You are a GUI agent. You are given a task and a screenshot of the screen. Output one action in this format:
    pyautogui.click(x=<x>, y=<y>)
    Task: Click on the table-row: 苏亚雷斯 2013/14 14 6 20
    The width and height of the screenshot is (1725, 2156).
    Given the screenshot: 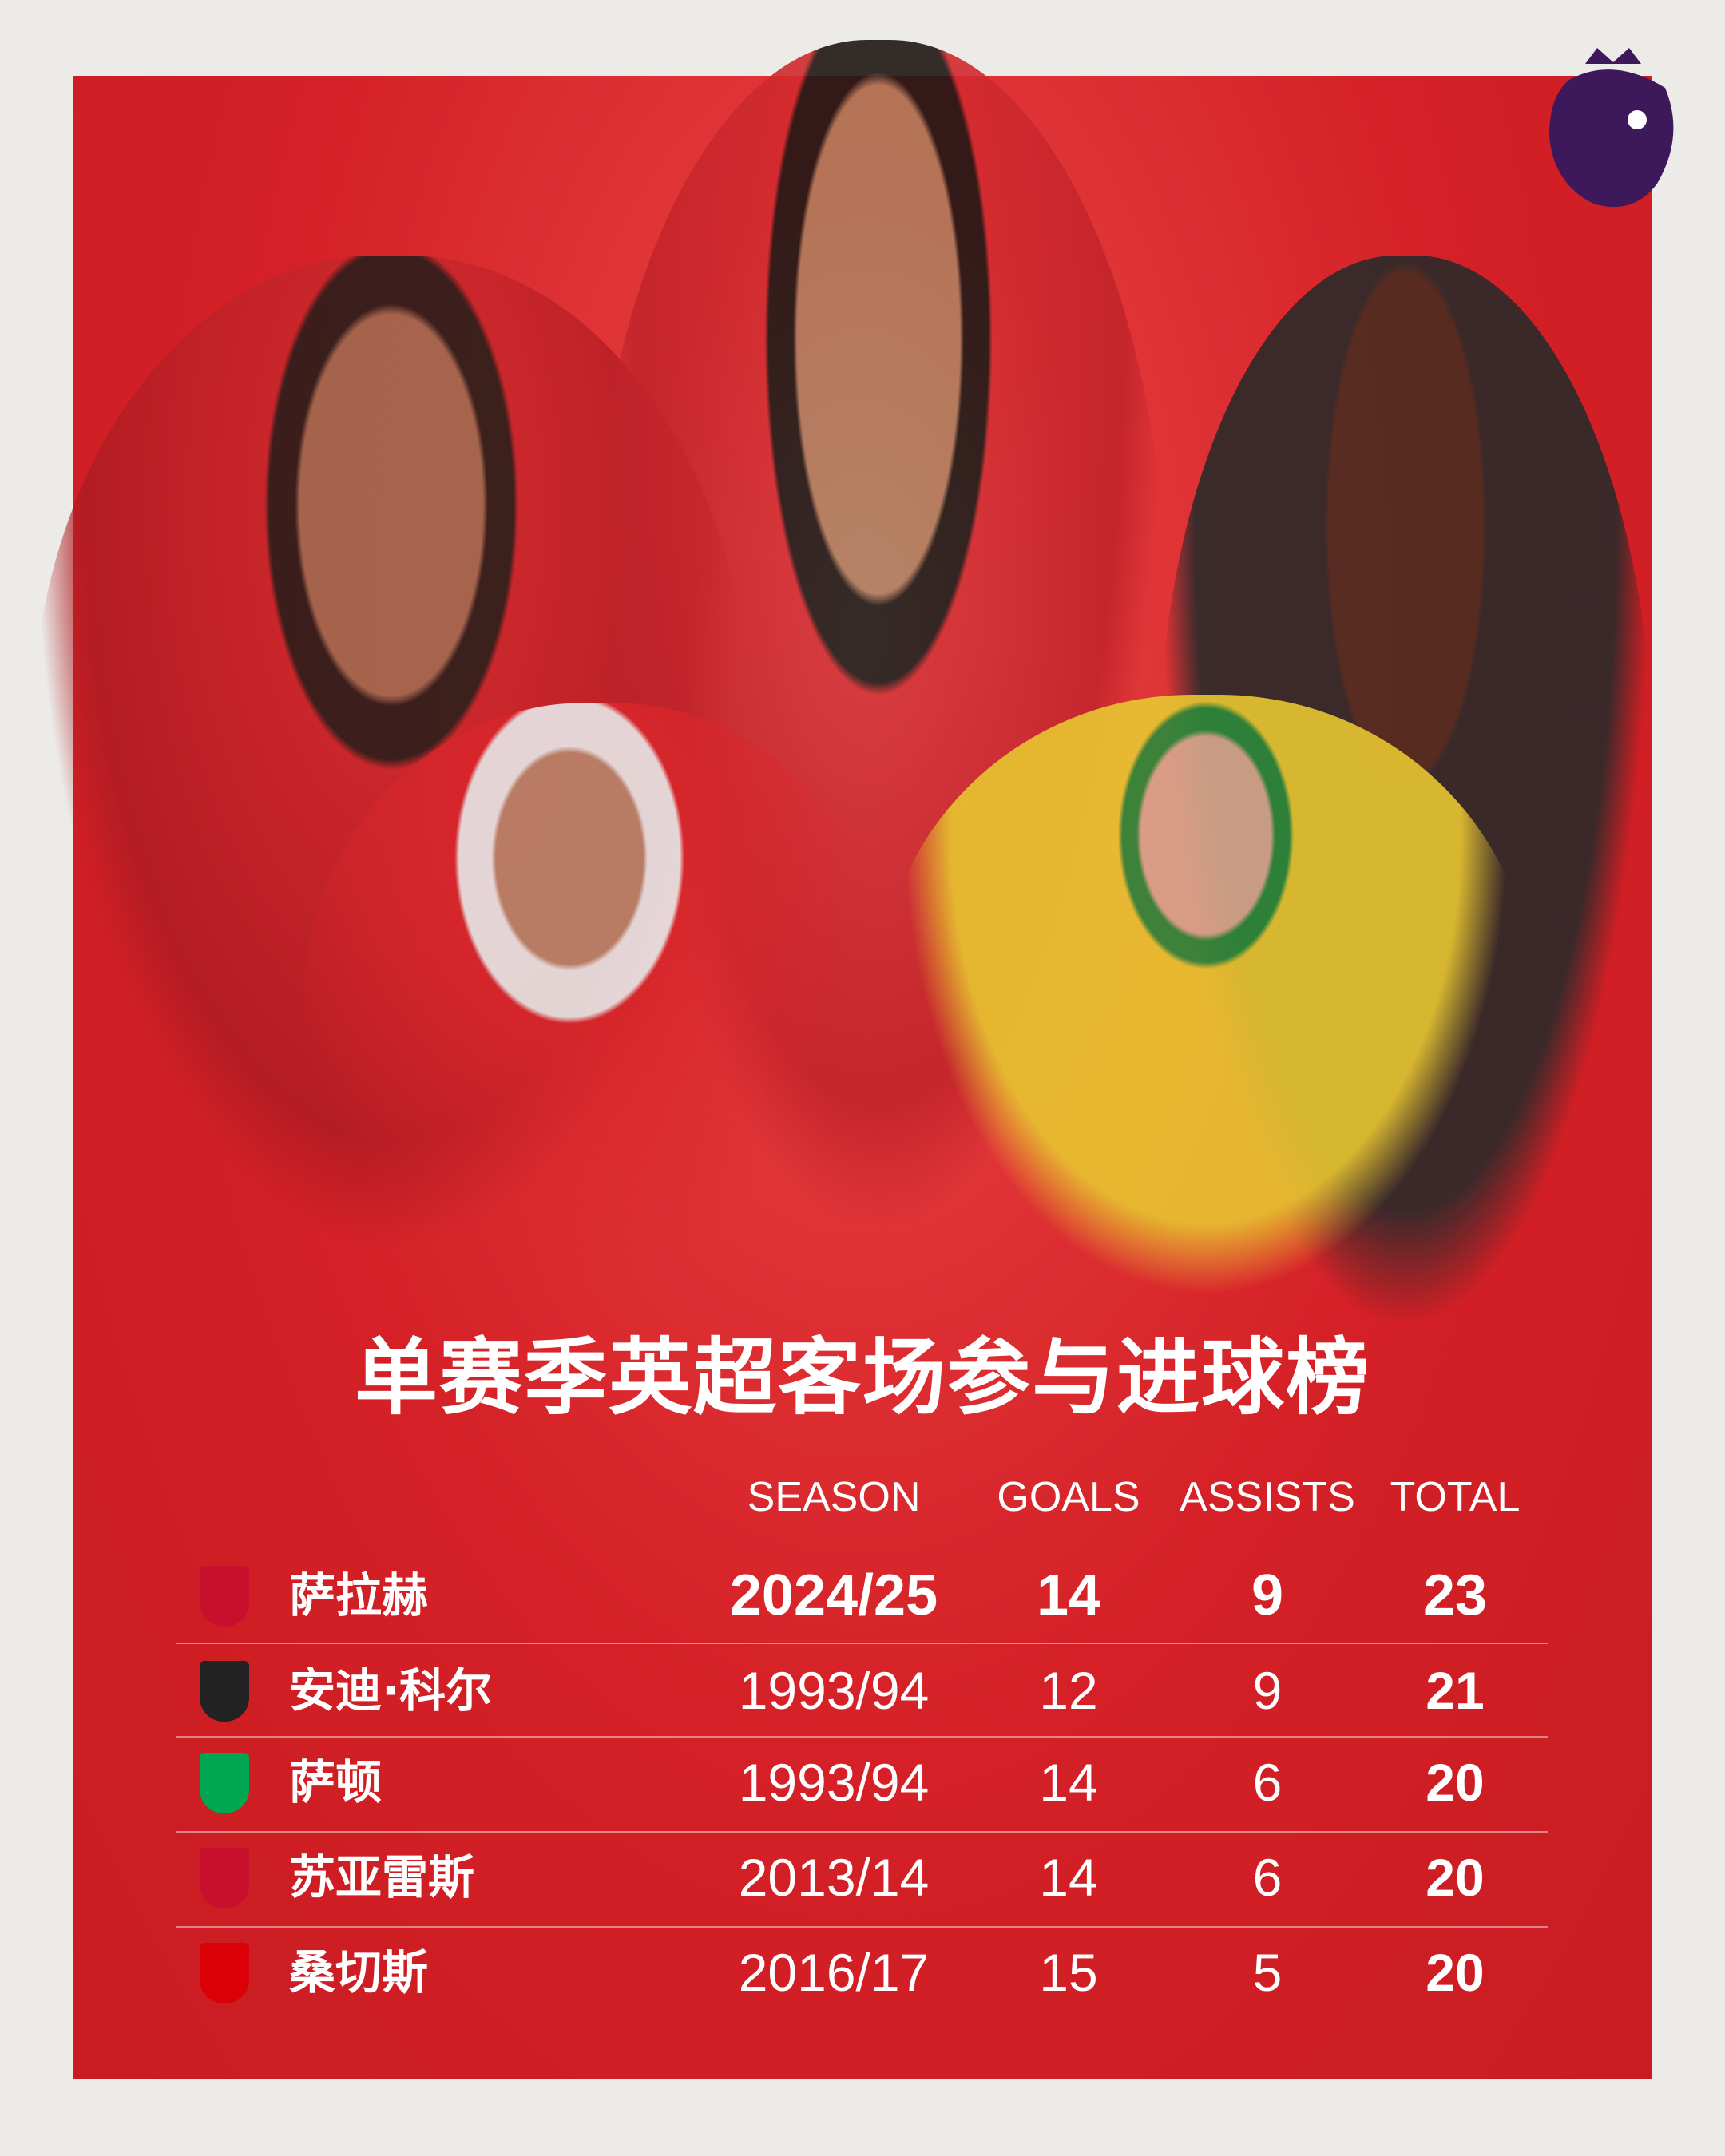 What is the action you would take?
    pyautogui.click(x=862, y=1877)
    